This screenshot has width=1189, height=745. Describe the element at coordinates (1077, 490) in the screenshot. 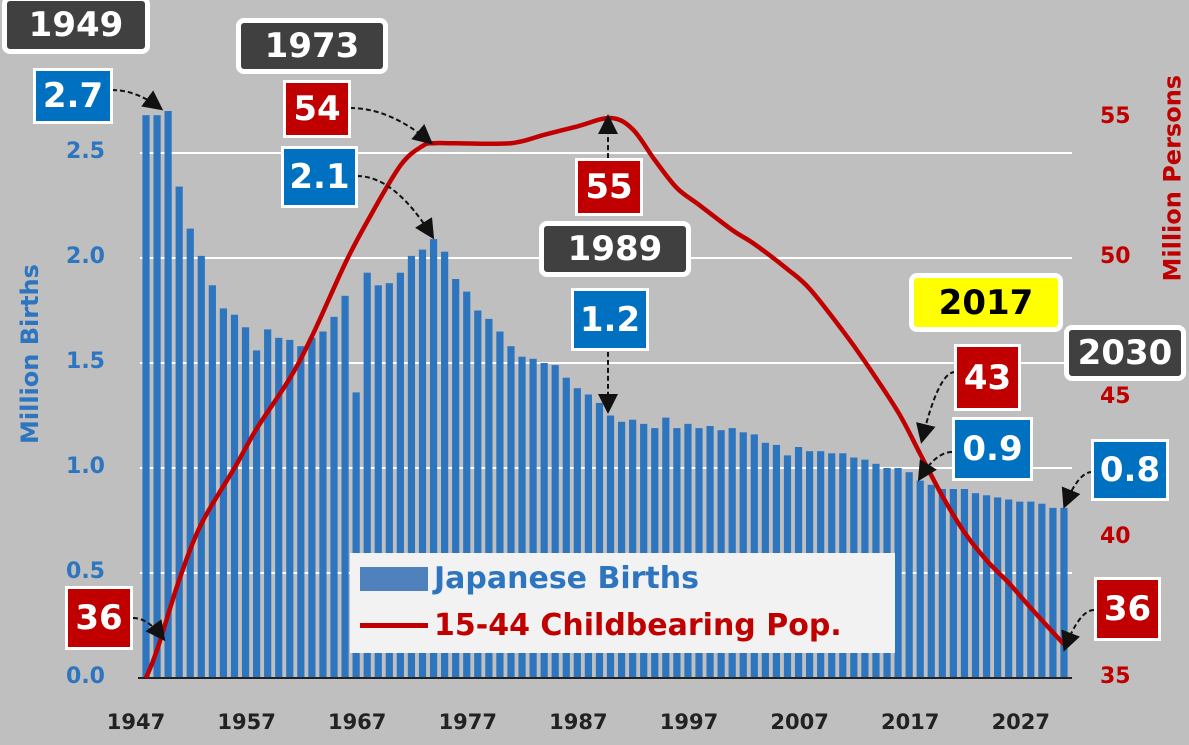

I see `arrow-2030-births` at that location.